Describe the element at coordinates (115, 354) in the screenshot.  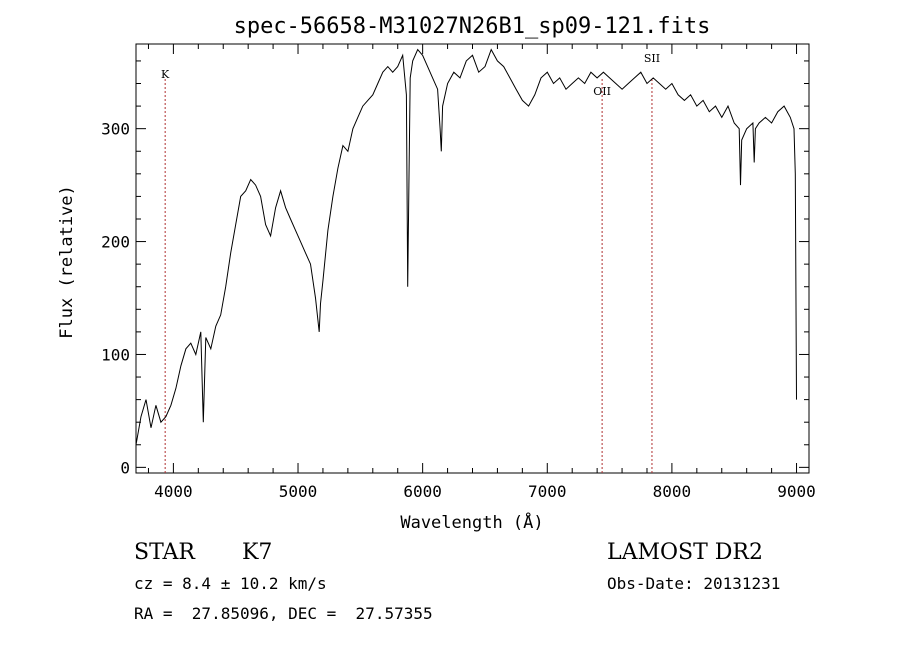
I see `y-tick-label: 100` at that location.